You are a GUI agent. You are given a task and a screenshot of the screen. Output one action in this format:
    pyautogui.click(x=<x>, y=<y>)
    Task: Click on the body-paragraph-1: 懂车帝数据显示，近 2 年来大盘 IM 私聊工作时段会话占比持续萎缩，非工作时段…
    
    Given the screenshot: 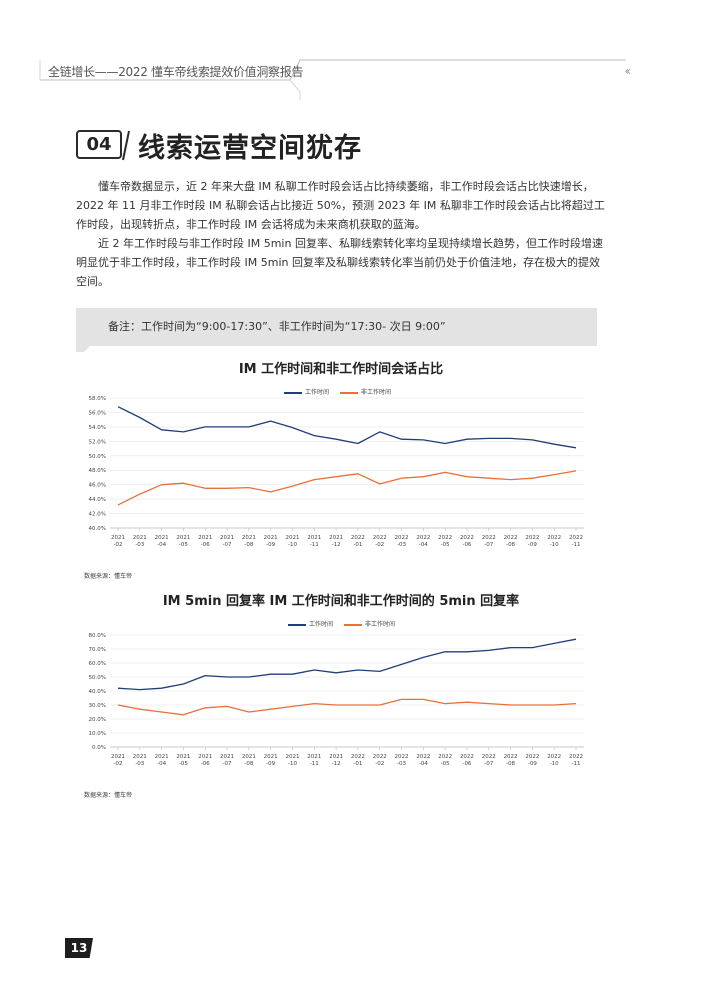 What is the action you would take?
    pyautogui.click(x=340, y=205)
    